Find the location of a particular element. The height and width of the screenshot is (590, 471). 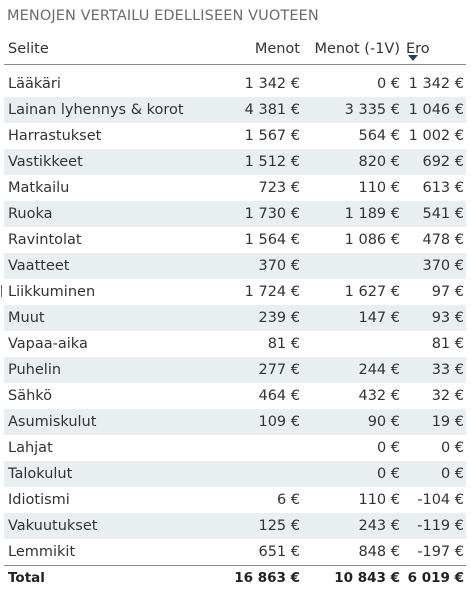

row-ero: 32 € is located at coordinates (434, 396).